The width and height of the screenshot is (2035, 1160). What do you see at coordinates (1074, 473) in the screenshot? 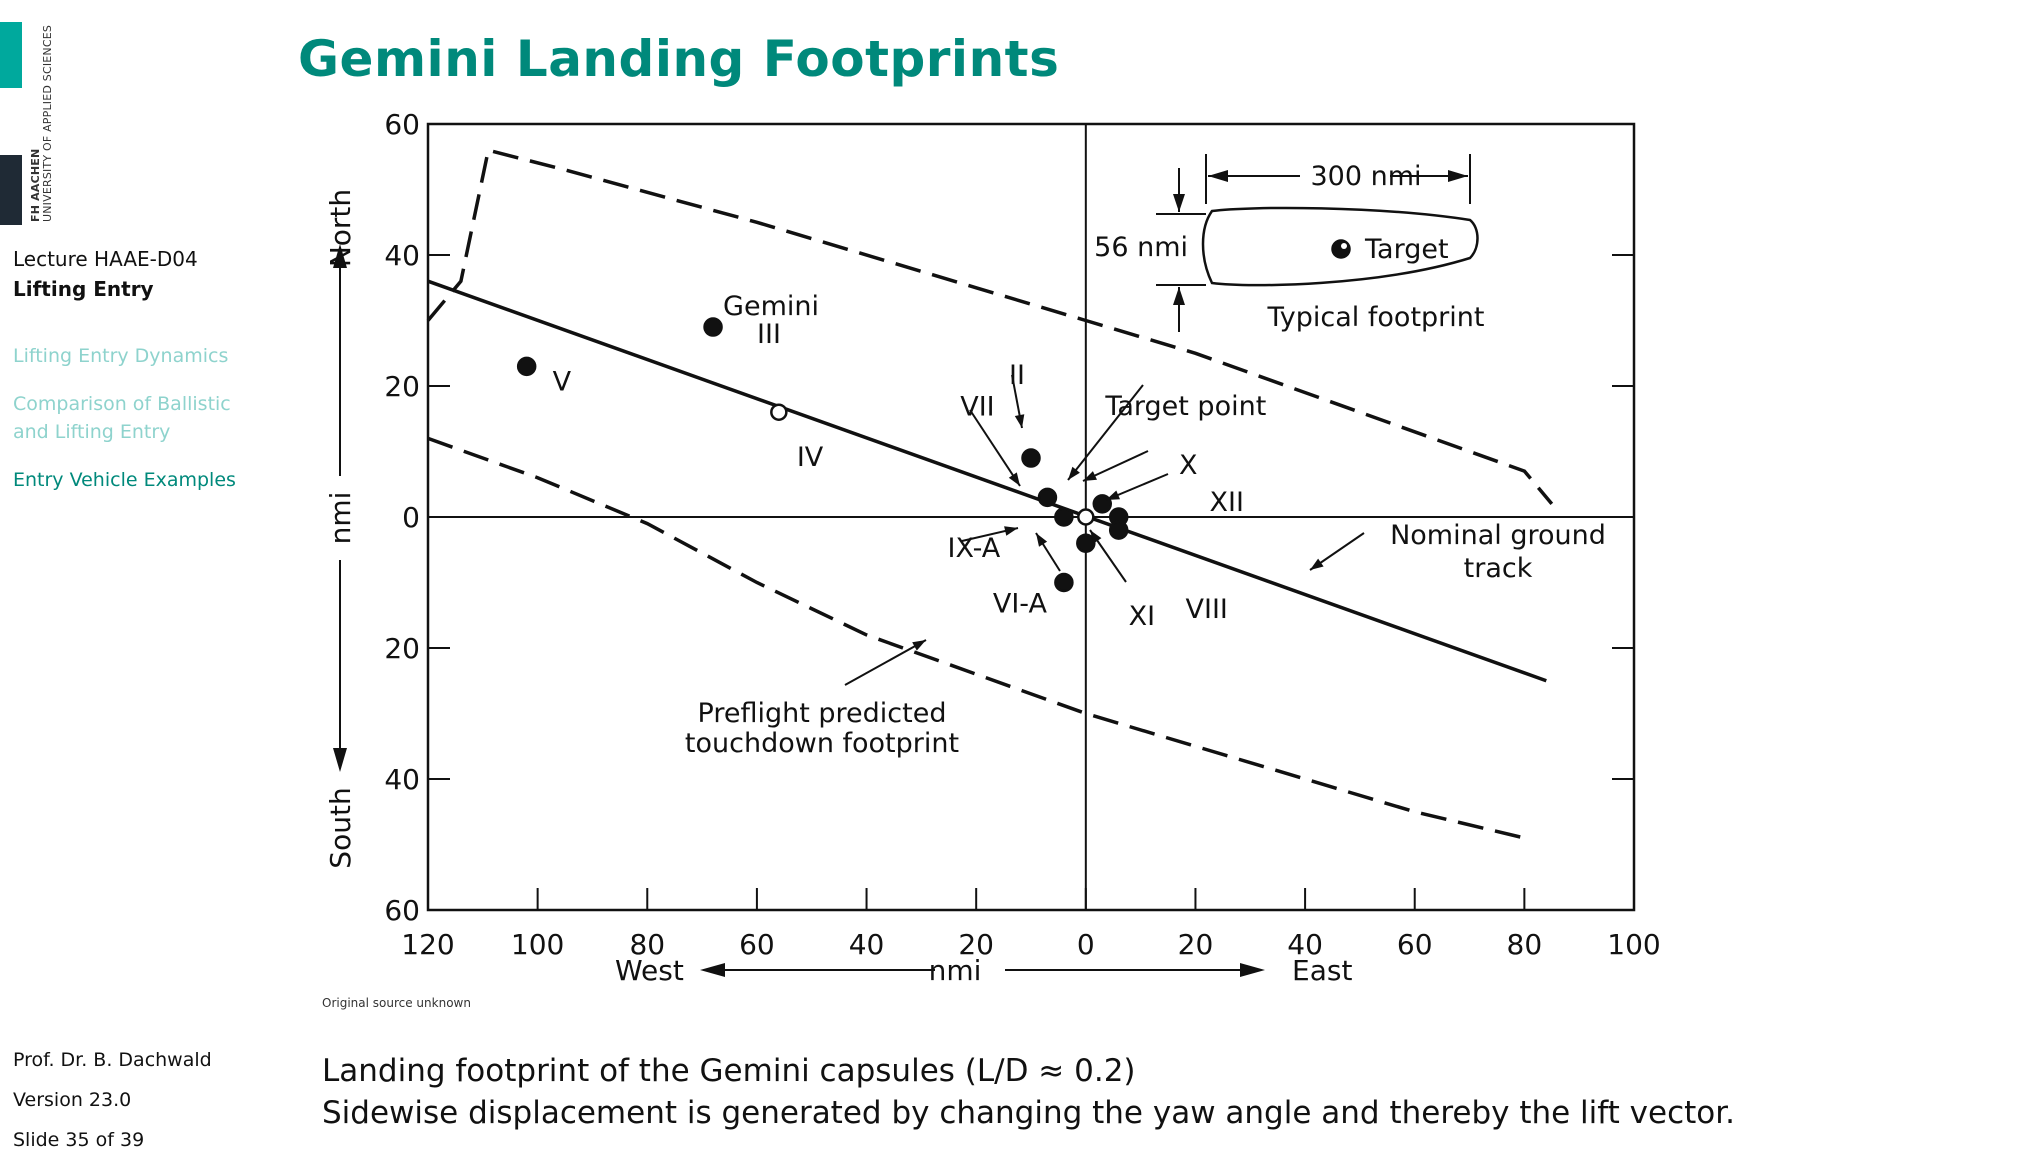
I see `leader-target-point-head` at bounding box center [1074, 473].